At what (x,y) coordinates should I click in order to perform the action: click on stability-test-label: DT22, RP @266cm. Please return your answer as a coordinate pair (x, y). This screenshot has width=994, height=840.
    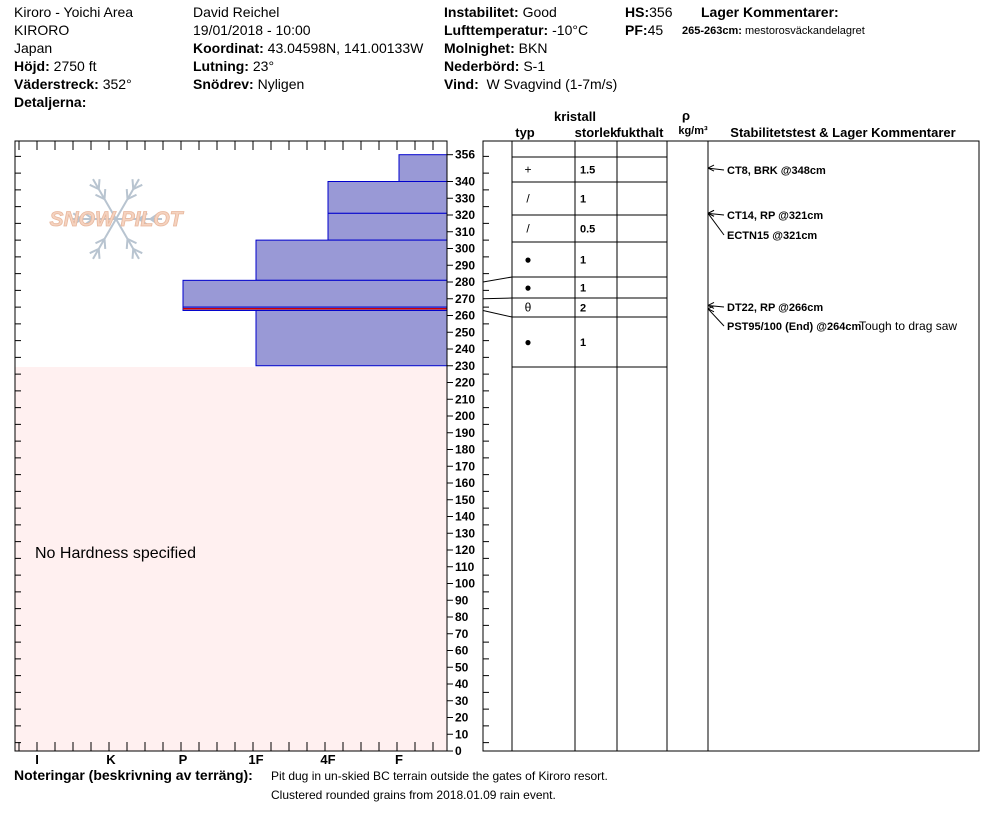
    Looking at the image, I should click on (775, 308).